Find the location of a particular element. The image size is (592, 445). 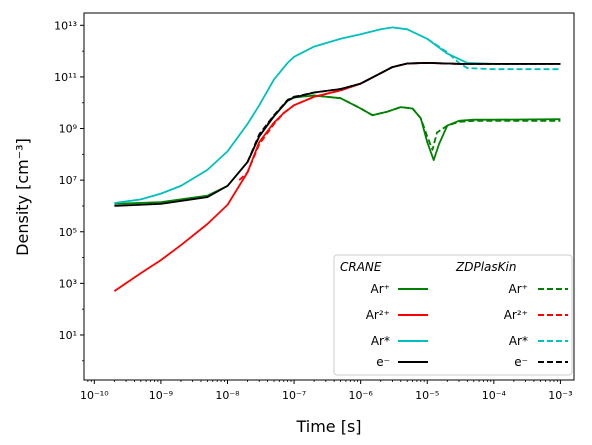

x-axis-label: Time [s] is located at coordinates (328, 426).